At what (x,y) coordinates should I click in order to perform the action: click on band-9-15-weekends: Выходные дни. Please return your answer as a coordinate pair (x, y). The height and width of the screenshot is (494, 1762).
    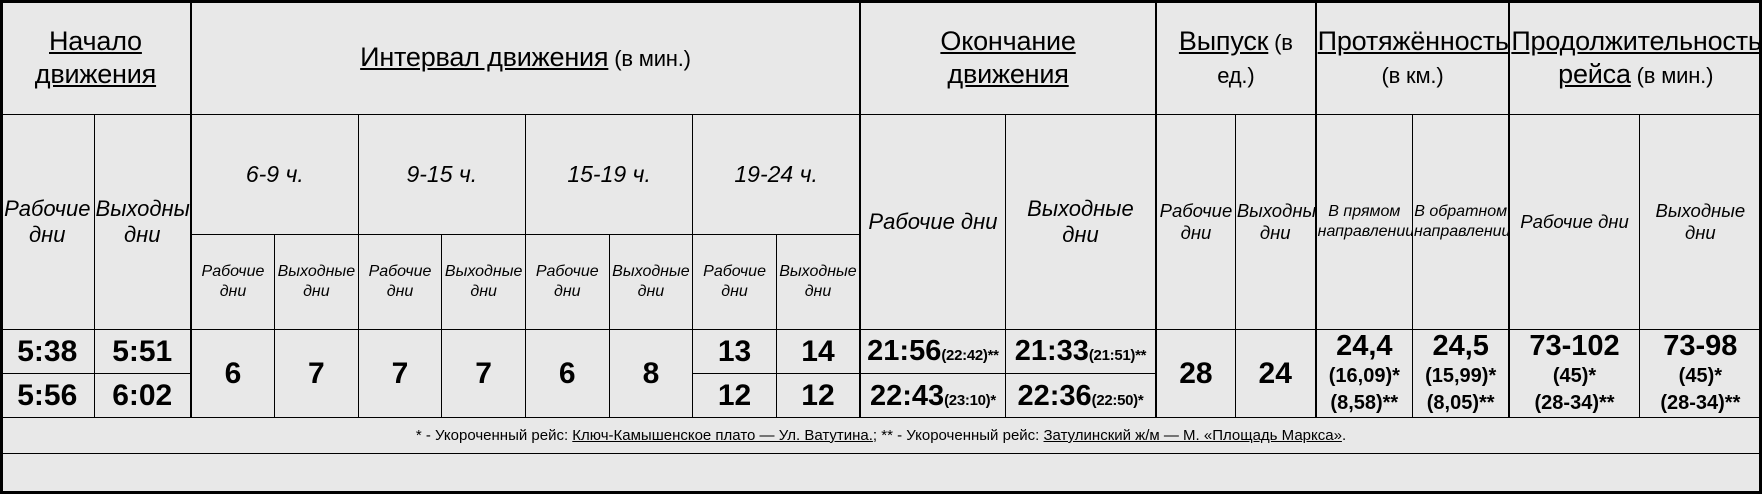
    Looking at the image, I should click on (483, 282).